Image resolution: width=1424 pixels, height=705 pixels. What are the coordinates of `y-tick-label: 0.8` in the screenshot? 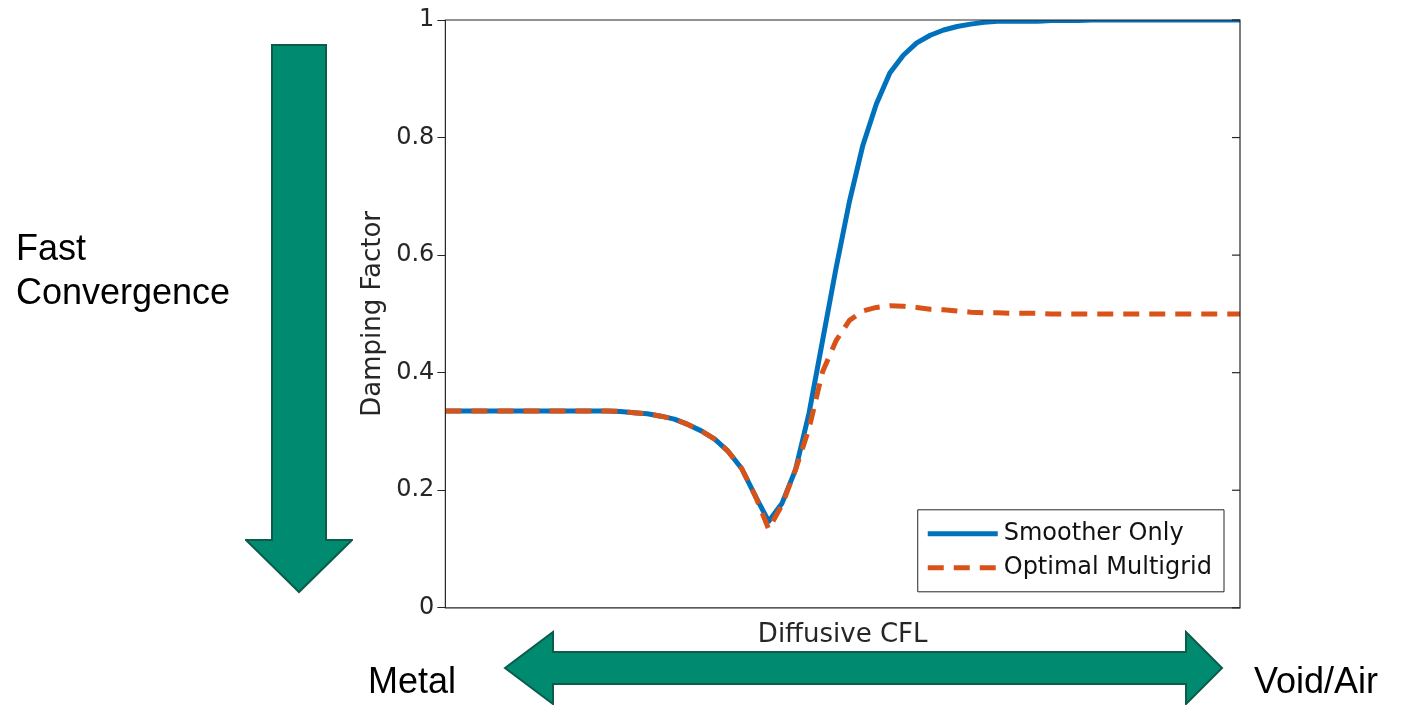 It's located at (415, 135).